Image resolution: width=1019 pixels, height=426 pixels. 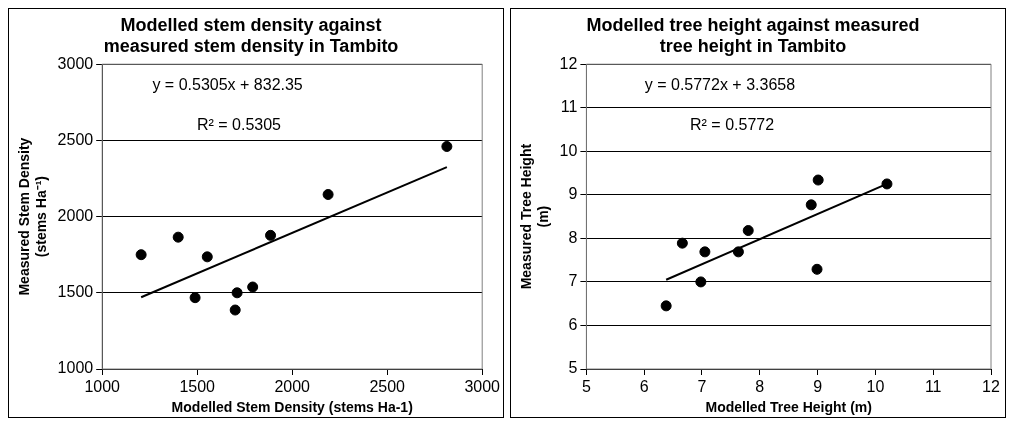 What do you see at coordinates (292, 407) in the screenshot?
I see `x-axis-title: Modelled Stem Density (stems Ha-1)` at bounding box center [292, 407].